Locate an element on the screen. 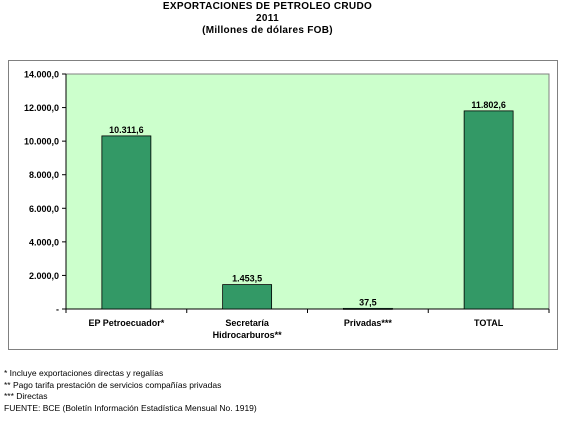 The width and height of the screenshot is (567, 422). data-label: 11.802,6 is located at coordinates (488, 105).